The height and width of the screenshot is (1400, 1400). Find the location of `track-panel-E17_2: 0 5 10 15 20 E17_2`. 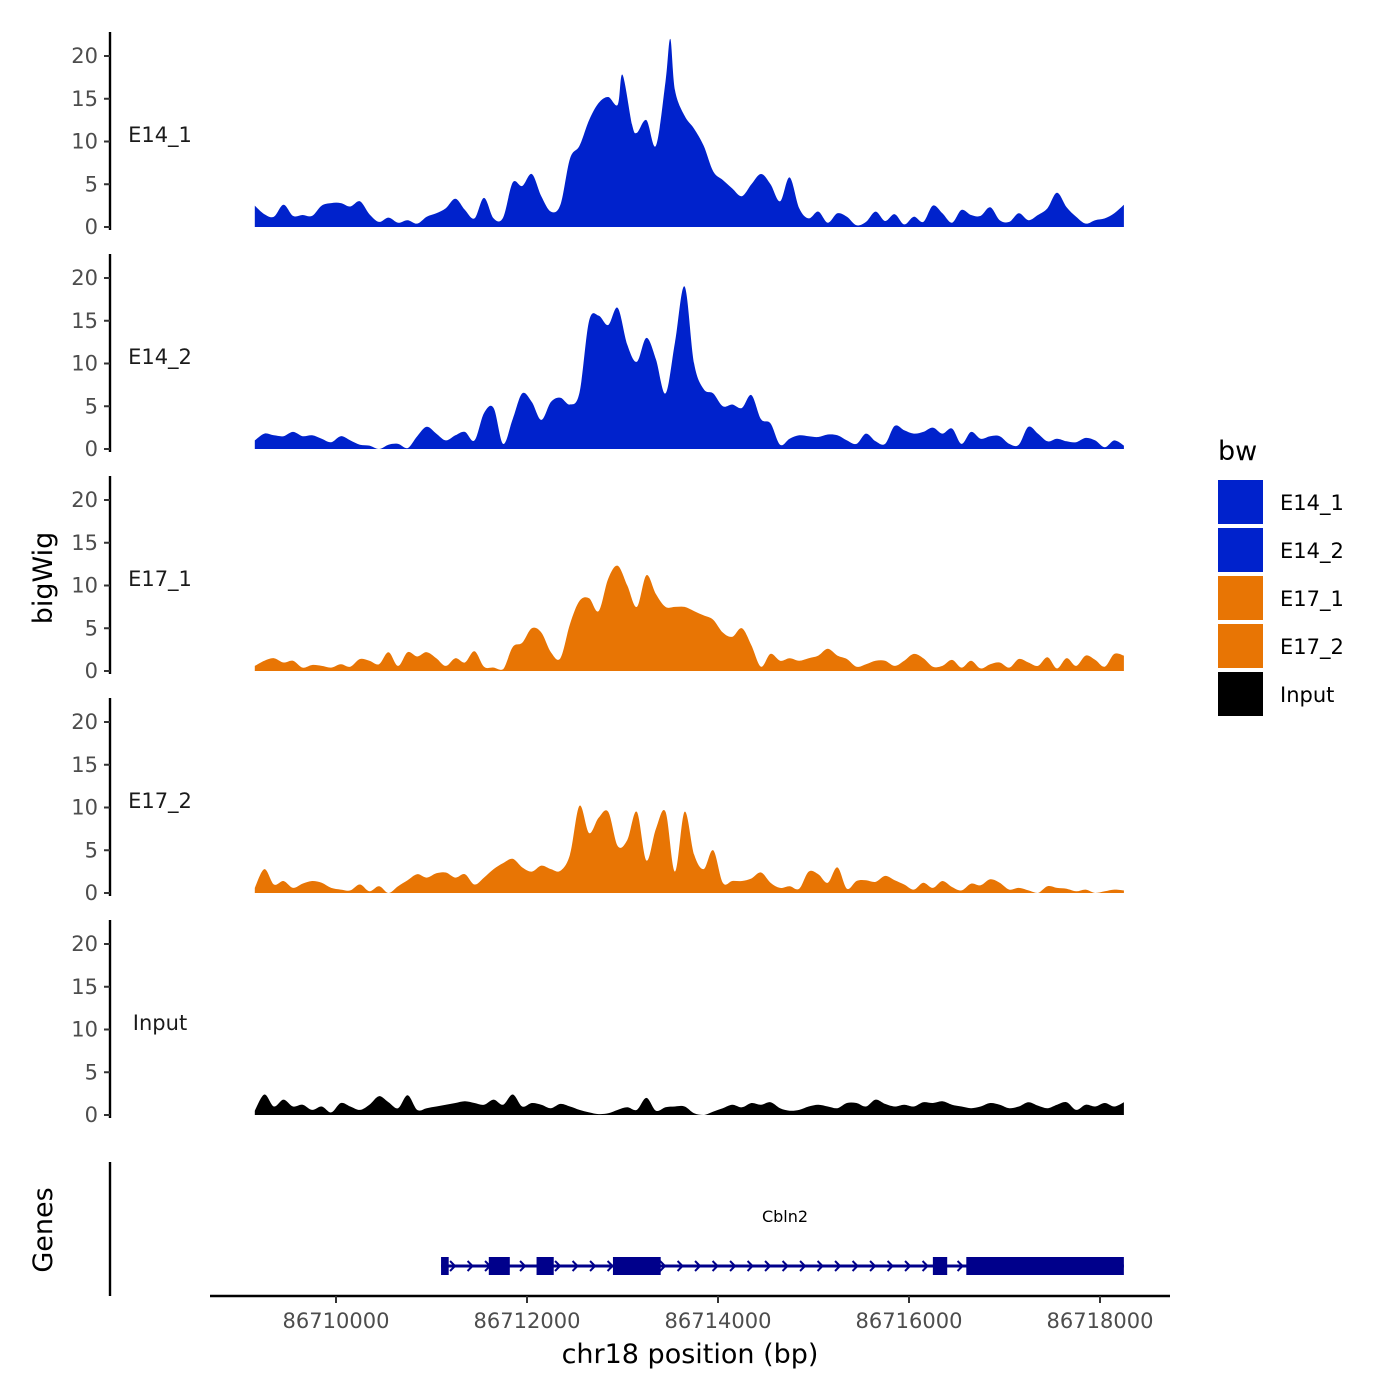

track-panel-E17_2: 0 5 10 15 20 E17_2 is located at coordinates (597, 801).